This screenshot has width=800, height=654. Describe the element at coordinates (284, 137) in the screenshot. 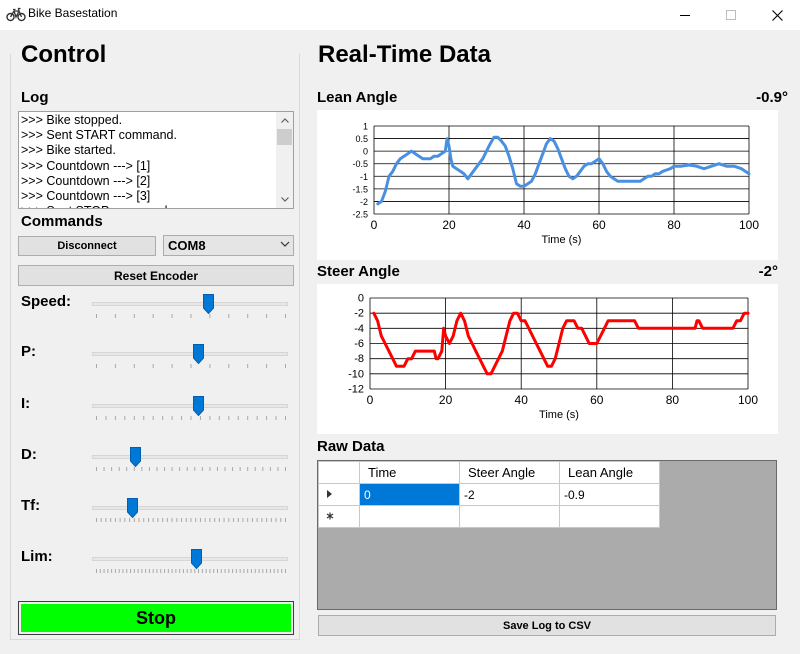

I see `scroll-thumb` at that location.